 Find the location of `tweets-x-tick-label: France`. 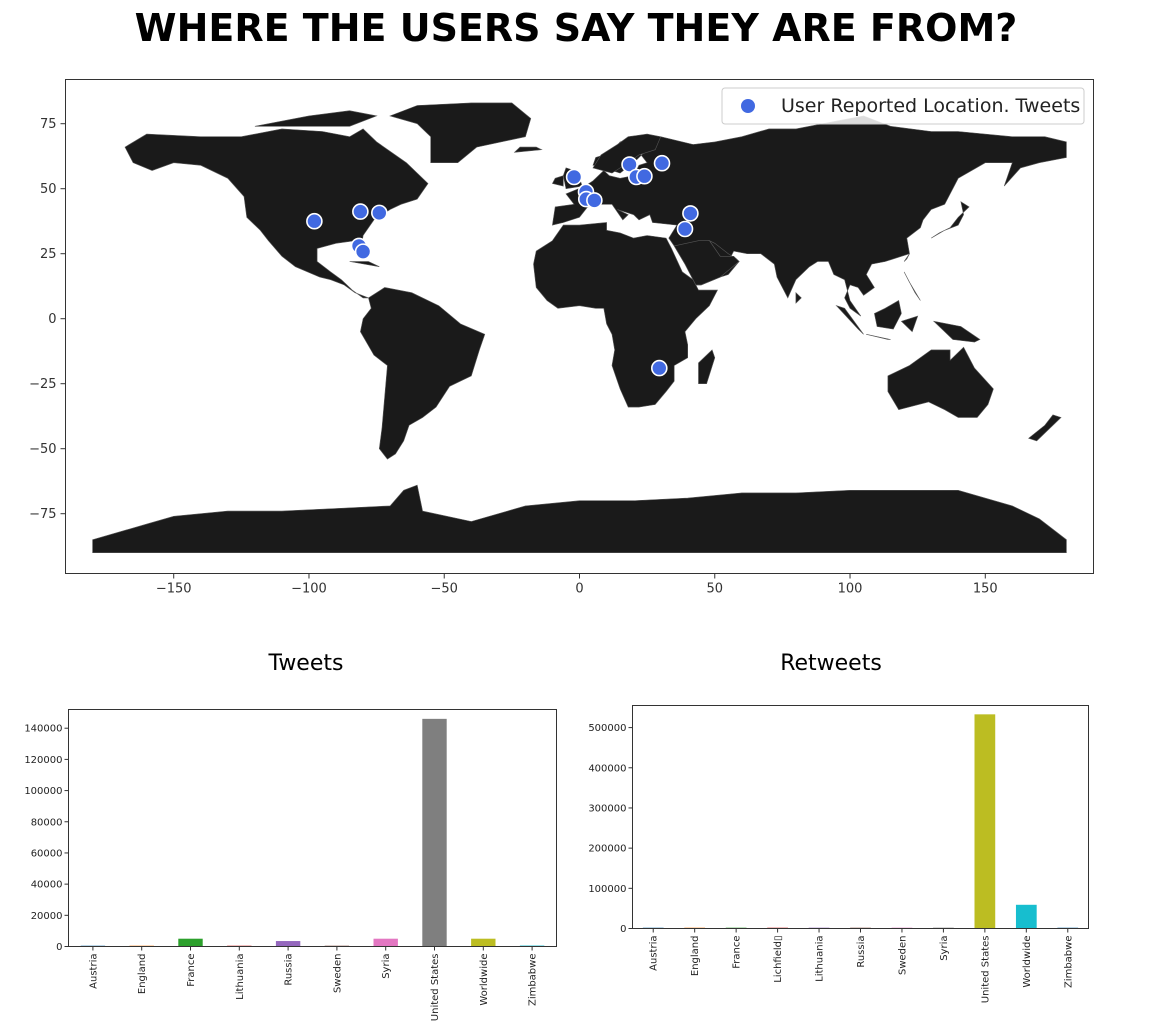

tweets-x-tick-label: France is located at coordinates (191, 970).